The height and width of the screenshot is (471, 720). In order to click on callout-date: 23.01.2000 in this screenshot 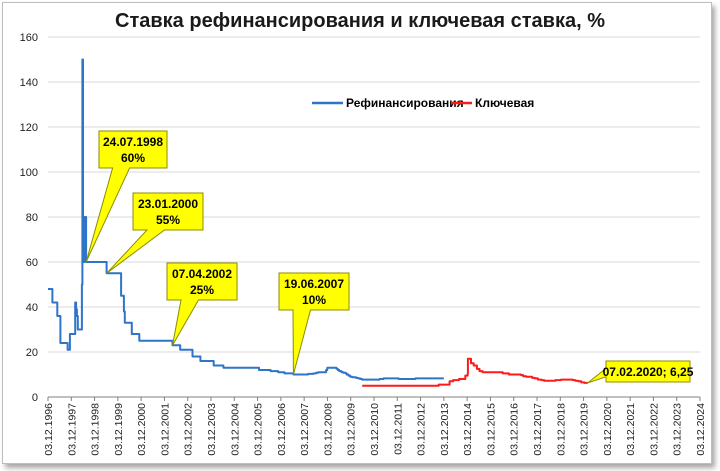, I will do `click(168, 204)`.